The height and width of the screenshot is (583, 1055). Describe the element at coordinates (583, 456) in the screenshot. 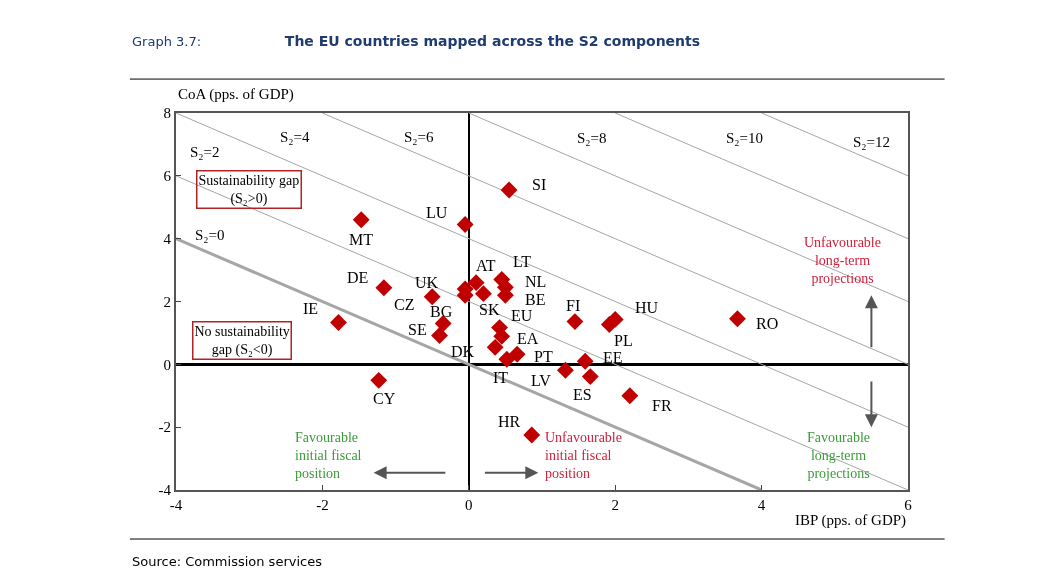

I see `annotation: Unfavourable initial fiscal position` at that location.